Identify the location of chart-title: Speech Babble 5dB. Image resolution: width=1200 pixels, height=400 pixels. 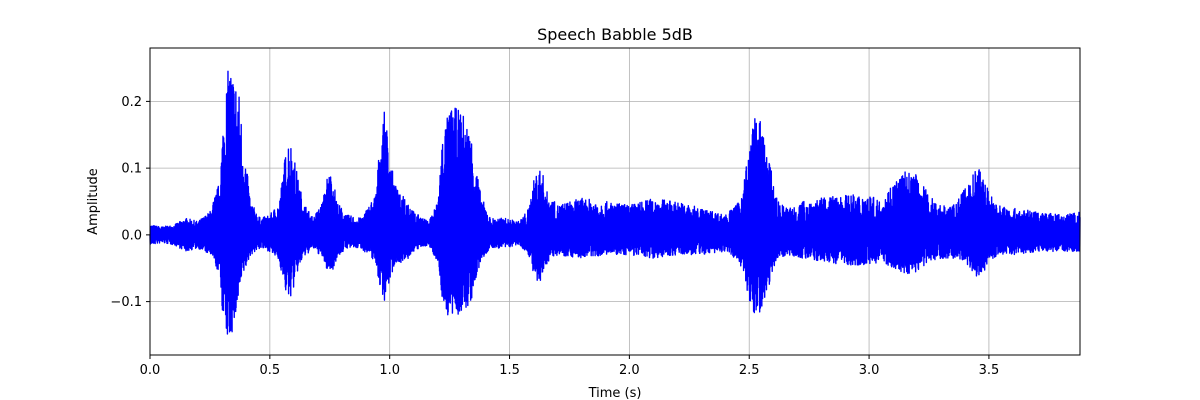
(615, 34).